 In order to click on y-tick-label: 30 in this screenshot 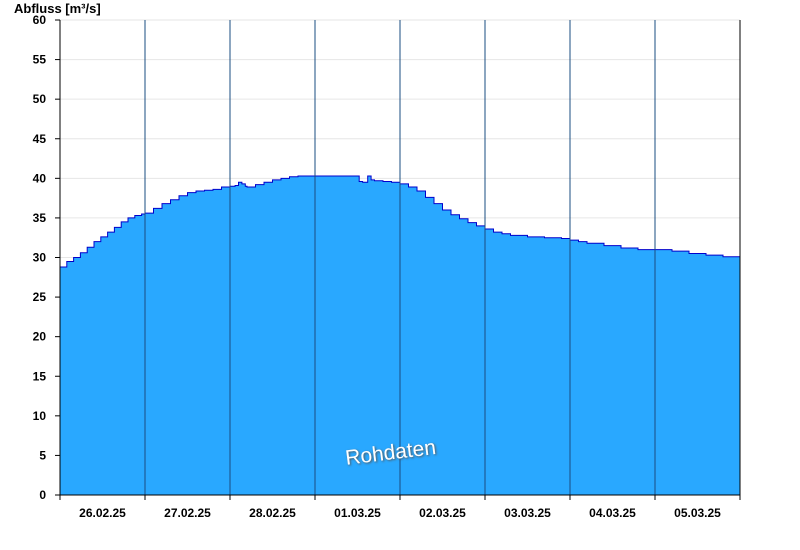, I will do `click(40, 258)`.